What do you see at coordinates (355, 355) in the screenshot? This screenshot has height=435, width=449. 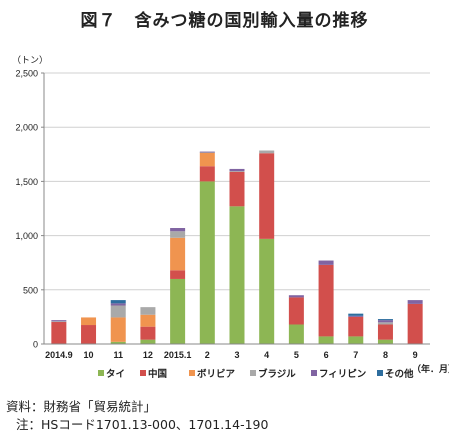 I see `x-tick-label: 7` at bounding box center [355, 355].